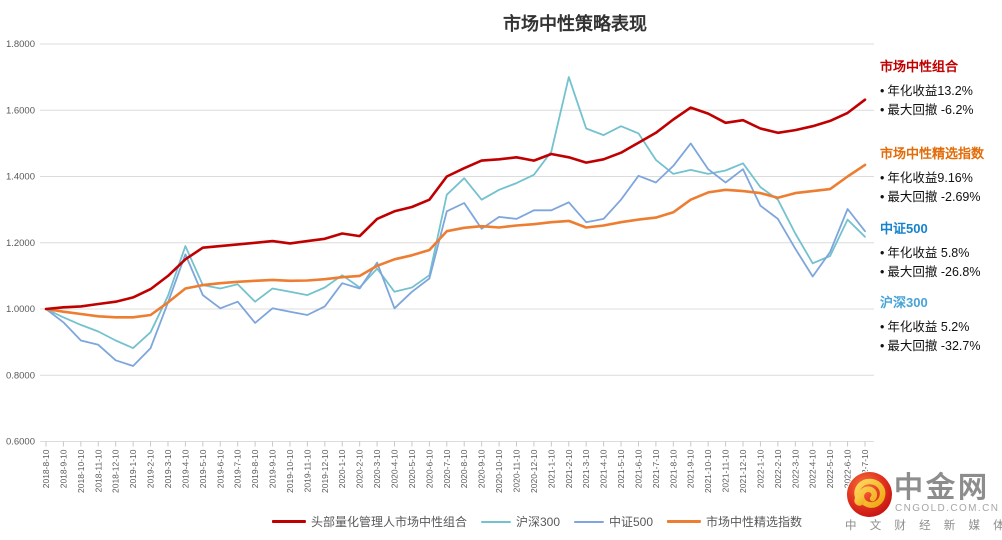  Describe the element at coordinates (569, 468) in the screenshot. I see `x-tick-label: 2021-2-10` at that location.